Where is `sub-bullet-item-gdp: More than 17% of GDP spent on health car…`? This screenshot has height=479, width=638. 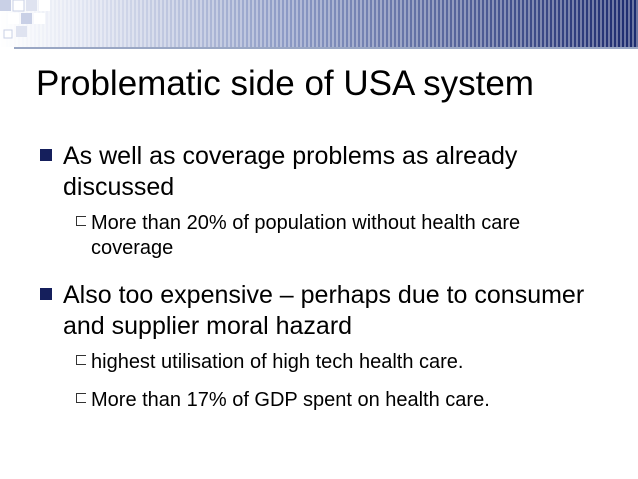 sub-bullet-item-gdp: More than 17% of GDP spent on health car… is located at coordinates (336, 400).